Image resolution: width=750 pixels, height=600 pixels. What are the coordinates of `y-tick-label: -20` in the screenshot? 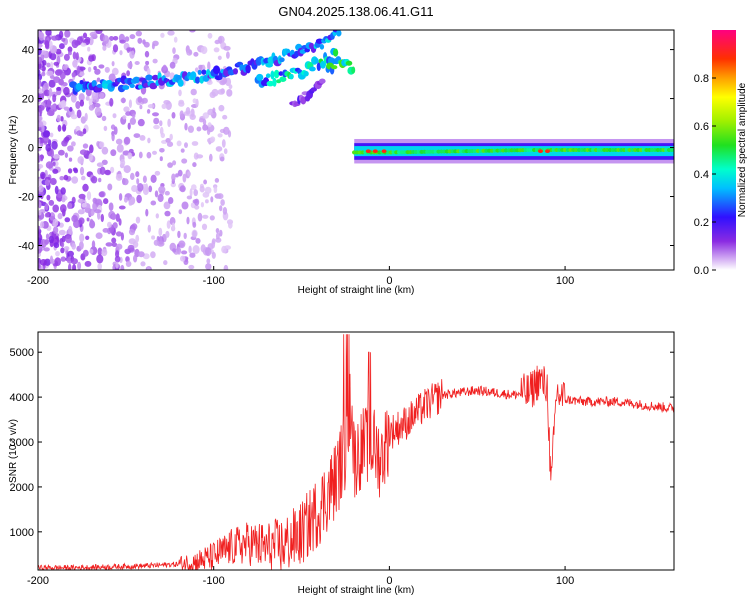 It's located at (26, 198).